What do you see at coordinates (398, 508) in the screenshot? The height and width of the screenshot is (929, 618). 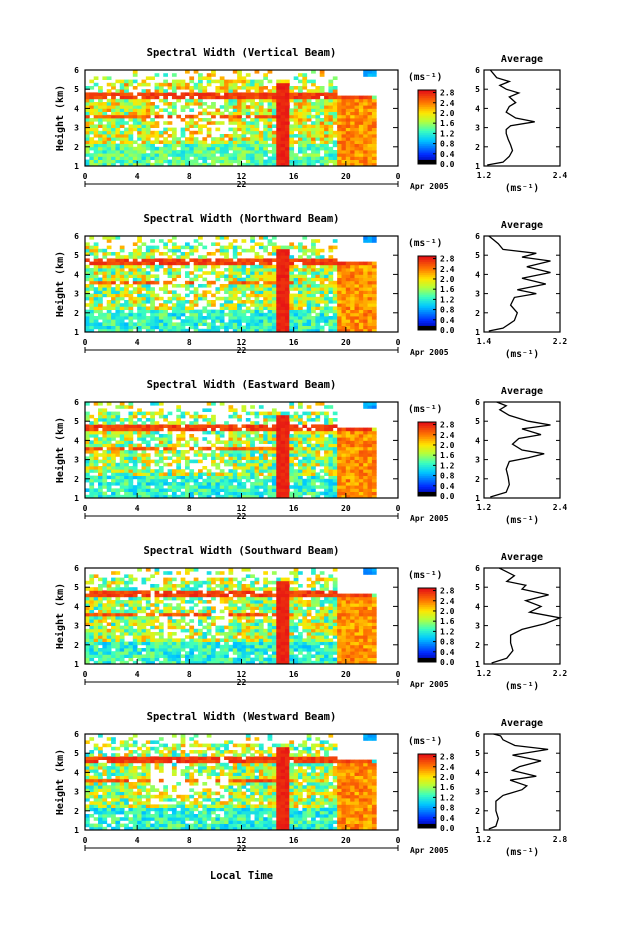 I see `x-tick-label: 0` at bounding box center [398, 508].